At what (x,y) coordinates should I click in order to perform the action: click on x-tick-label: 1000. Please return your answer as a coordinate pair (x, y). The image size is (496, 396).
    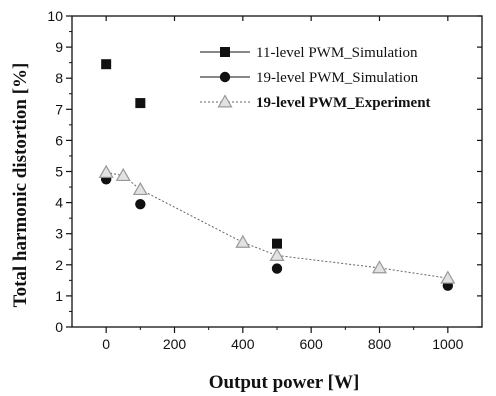
    Looking at the image, I should click on (447, 344).